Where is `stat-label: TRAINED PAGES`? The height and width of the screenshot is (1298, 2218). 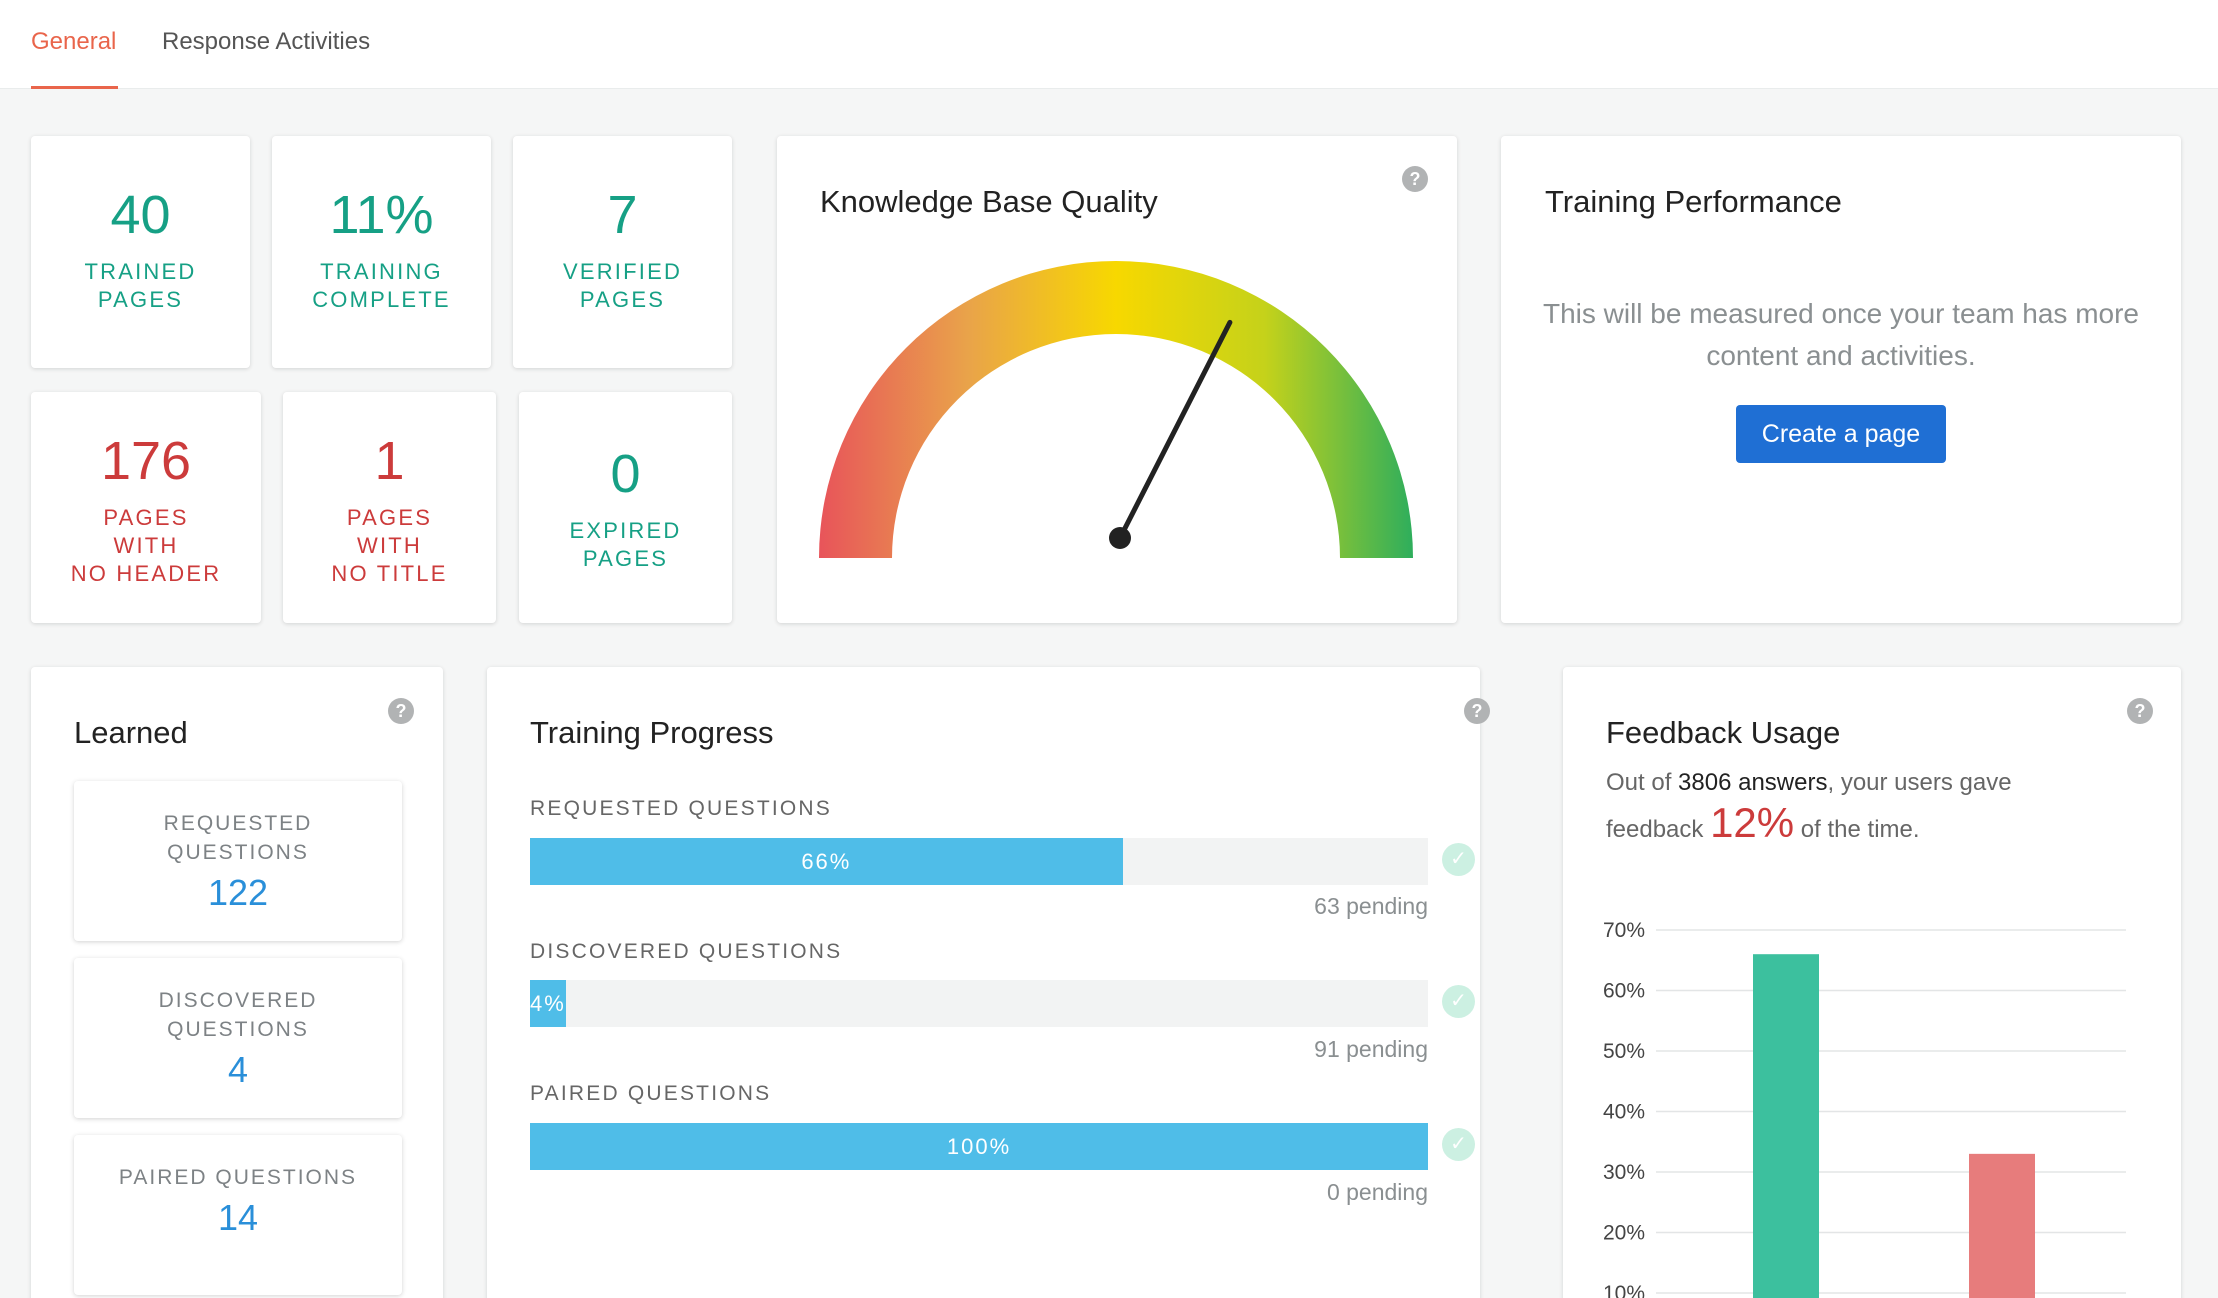 stat-label: TRAINED PAGES is located at coordinates (140, 285).